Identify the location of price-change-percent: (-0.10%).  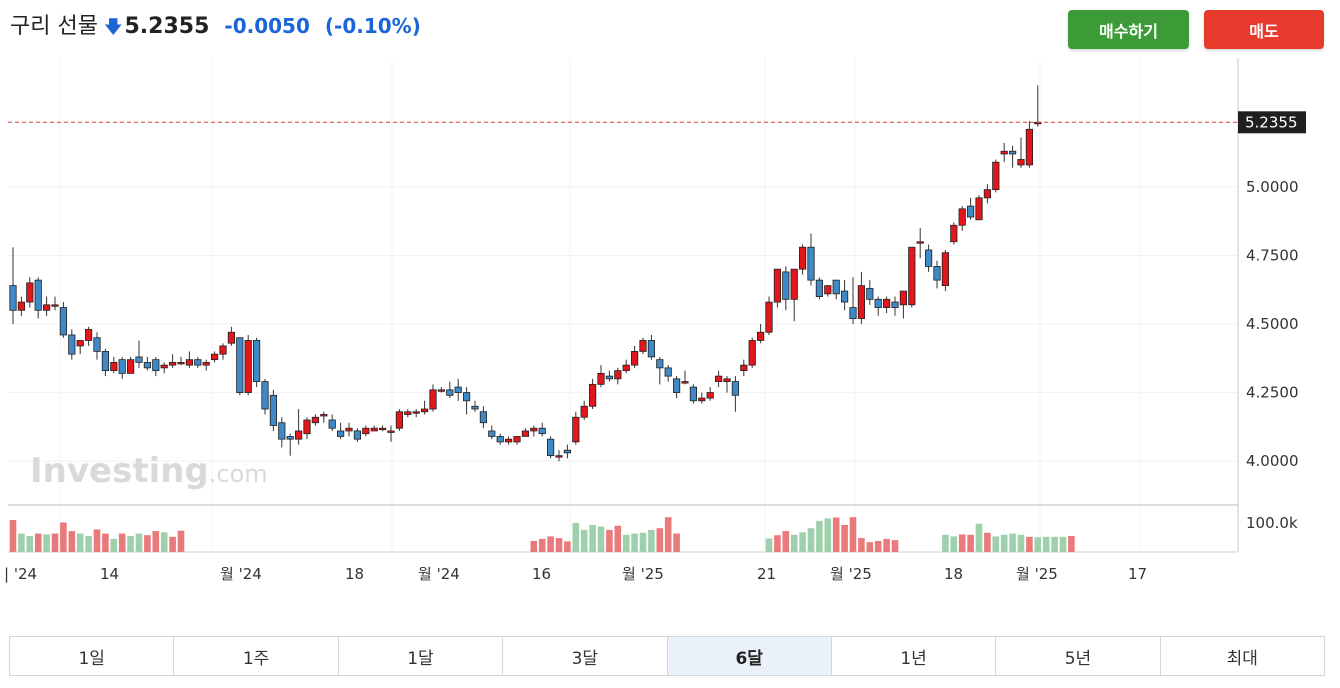
(372, 26).